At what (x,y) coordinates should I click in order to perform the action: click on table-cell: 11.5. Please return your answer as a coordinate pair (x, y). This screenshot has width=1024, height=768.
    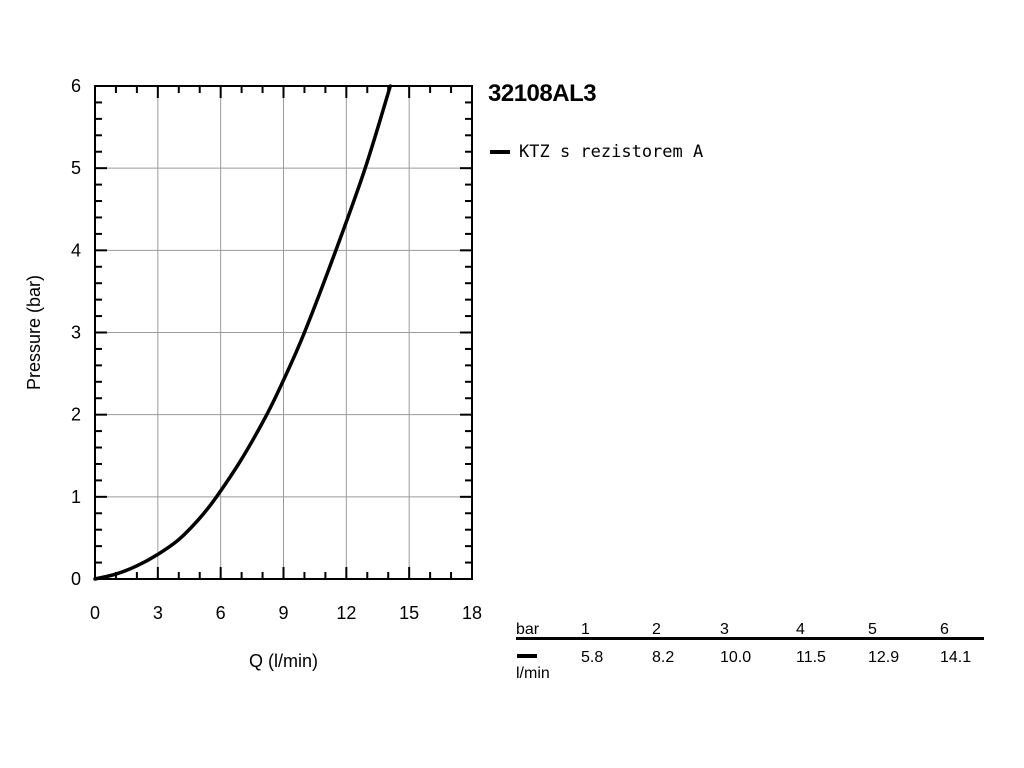
    Looking at the image, I should click on (811, 657).